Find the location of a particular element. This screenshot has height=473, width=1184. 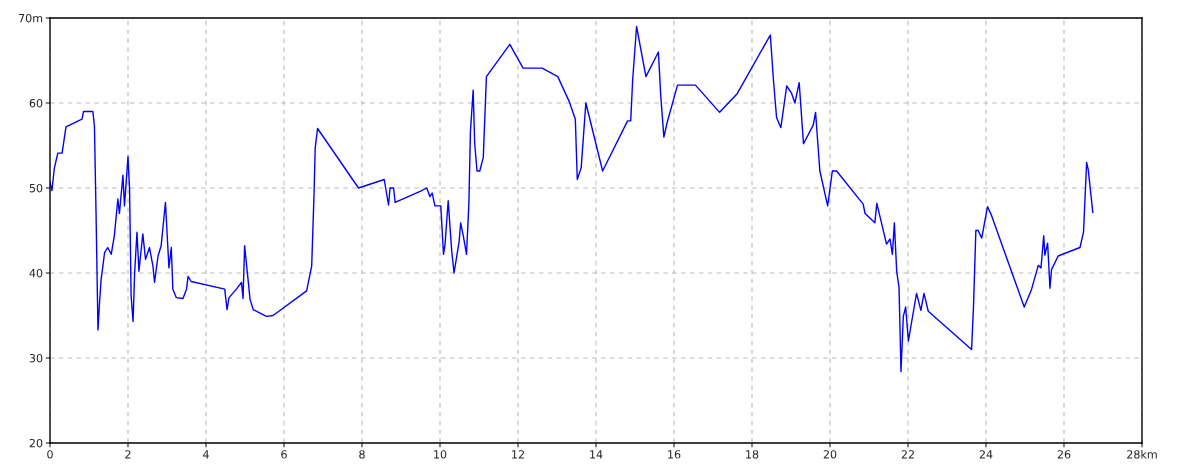

x-tick-label: 10 is located at coordinates (440, 454).